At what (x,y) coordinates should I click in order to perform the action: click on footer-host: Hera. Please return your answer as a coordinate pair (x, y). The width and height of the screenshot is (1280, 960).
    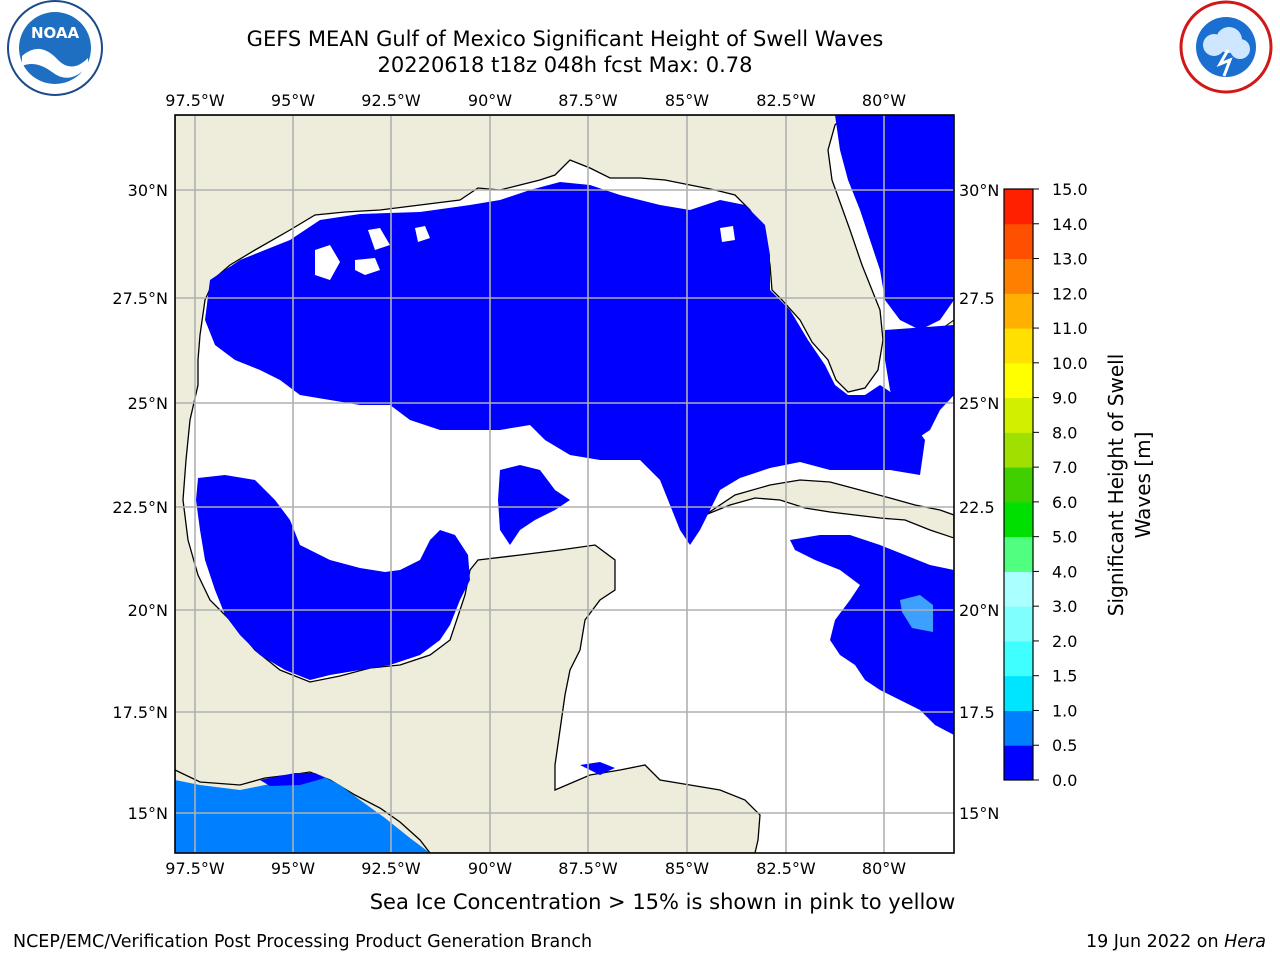
    Looking at the image, I should click on (1245, 942).